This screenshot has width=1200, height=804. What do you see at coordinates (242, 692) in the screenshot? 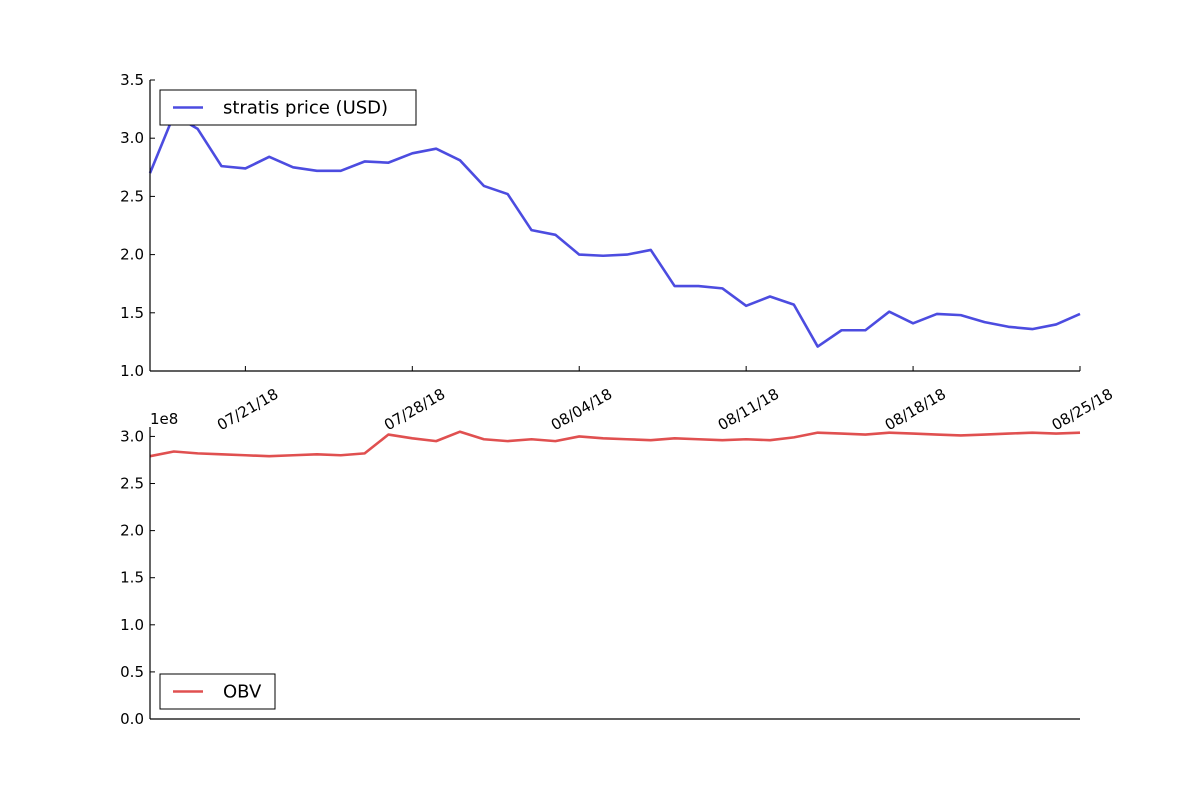
I see `legend-label: OBV` at bounding box center [242, 692].